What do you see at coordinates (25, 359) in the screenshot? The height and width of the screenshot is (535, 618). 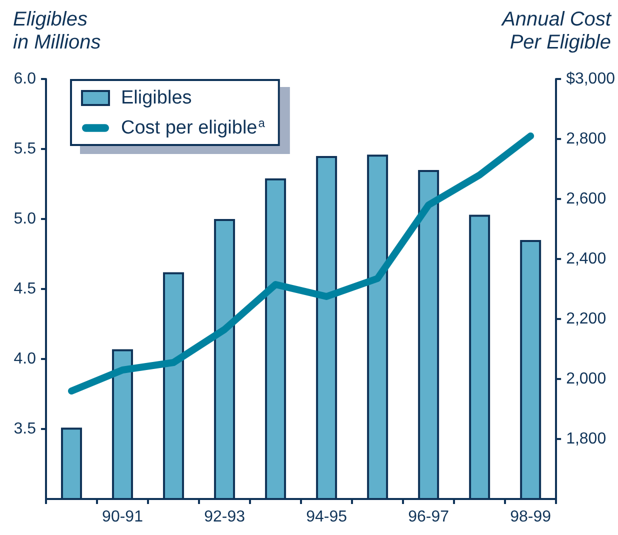 I see `y-tick-label: 4.0` at bounding box center [25, 359].